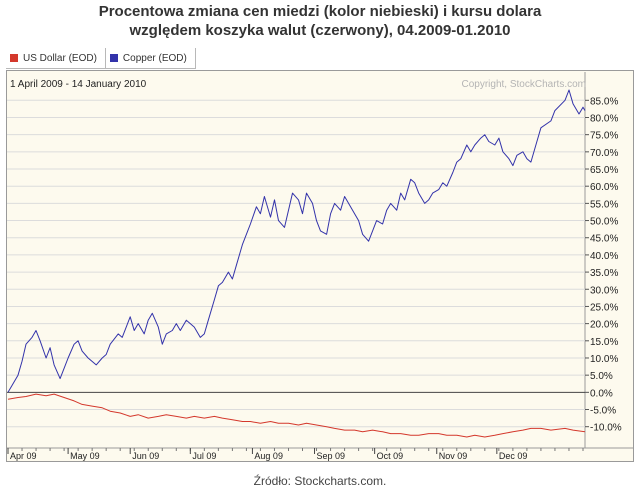  I want to click on y-tick-label: 65.0%, so click(604, 170).